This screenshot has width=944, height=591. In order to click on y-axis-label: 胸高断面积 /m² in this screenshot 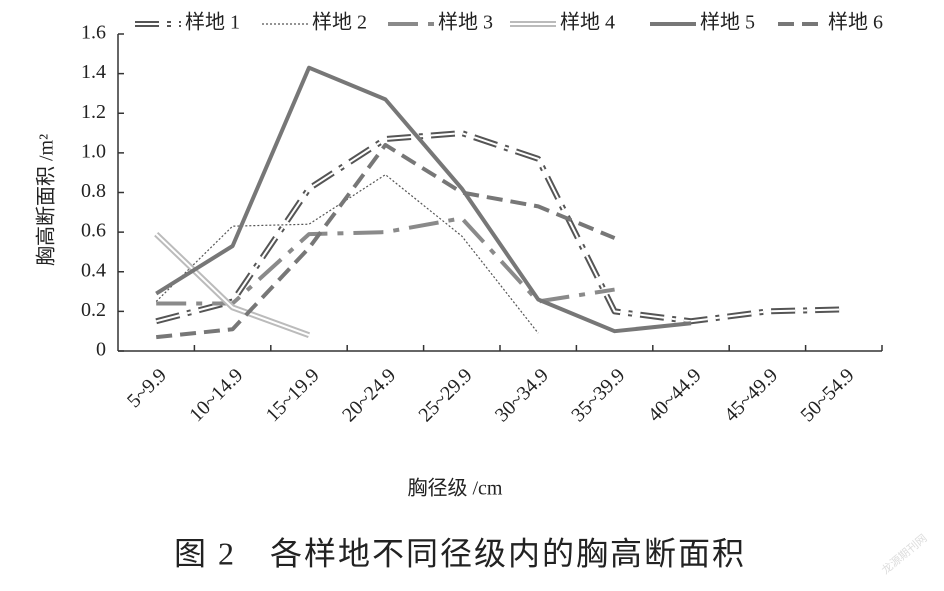, I will do `click(46, 200)`.